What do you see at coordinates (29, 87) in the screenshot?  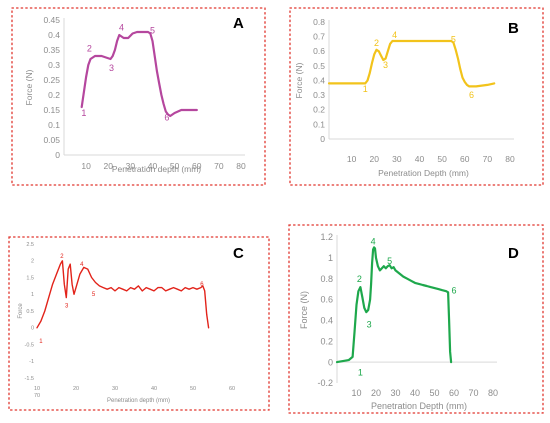 I see `y-axis-title-a: Force (N)` at bounding box center [29, 87].